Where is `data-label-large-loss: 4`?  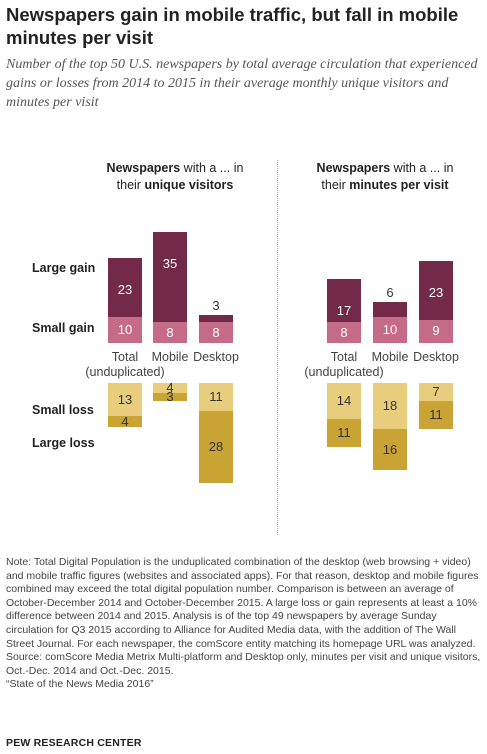 data-label-large-loss: 4 is located at coordinates (125, 421).